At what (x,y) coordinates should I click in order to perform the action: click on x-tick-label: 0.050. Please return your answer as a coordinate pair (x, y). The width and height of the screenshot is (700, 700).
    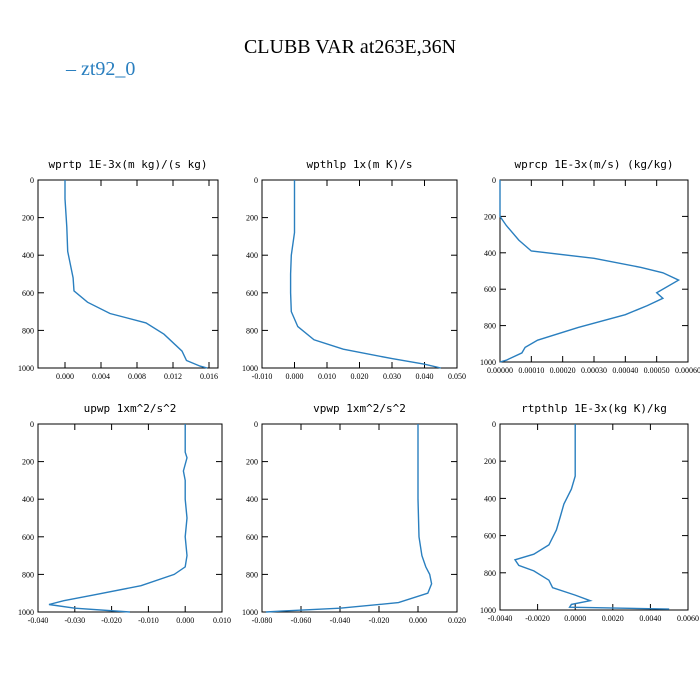
    Looking at the image, I should click on (457, 376).